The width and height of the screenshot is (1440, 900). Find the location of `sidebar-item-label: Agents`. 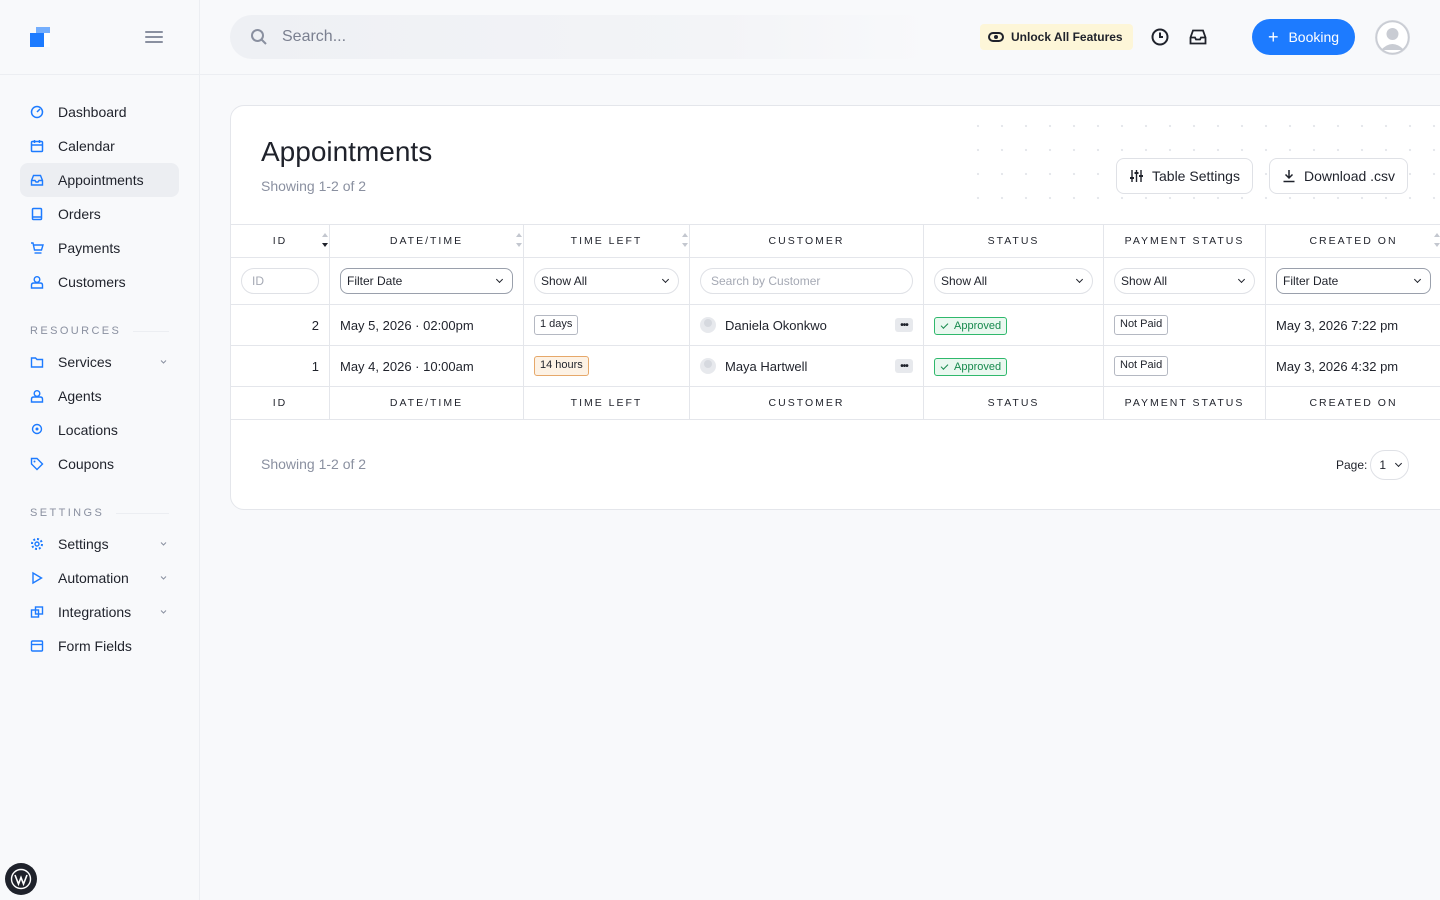

sidebar-item-label: Agents is located at coordinates (80, 396).